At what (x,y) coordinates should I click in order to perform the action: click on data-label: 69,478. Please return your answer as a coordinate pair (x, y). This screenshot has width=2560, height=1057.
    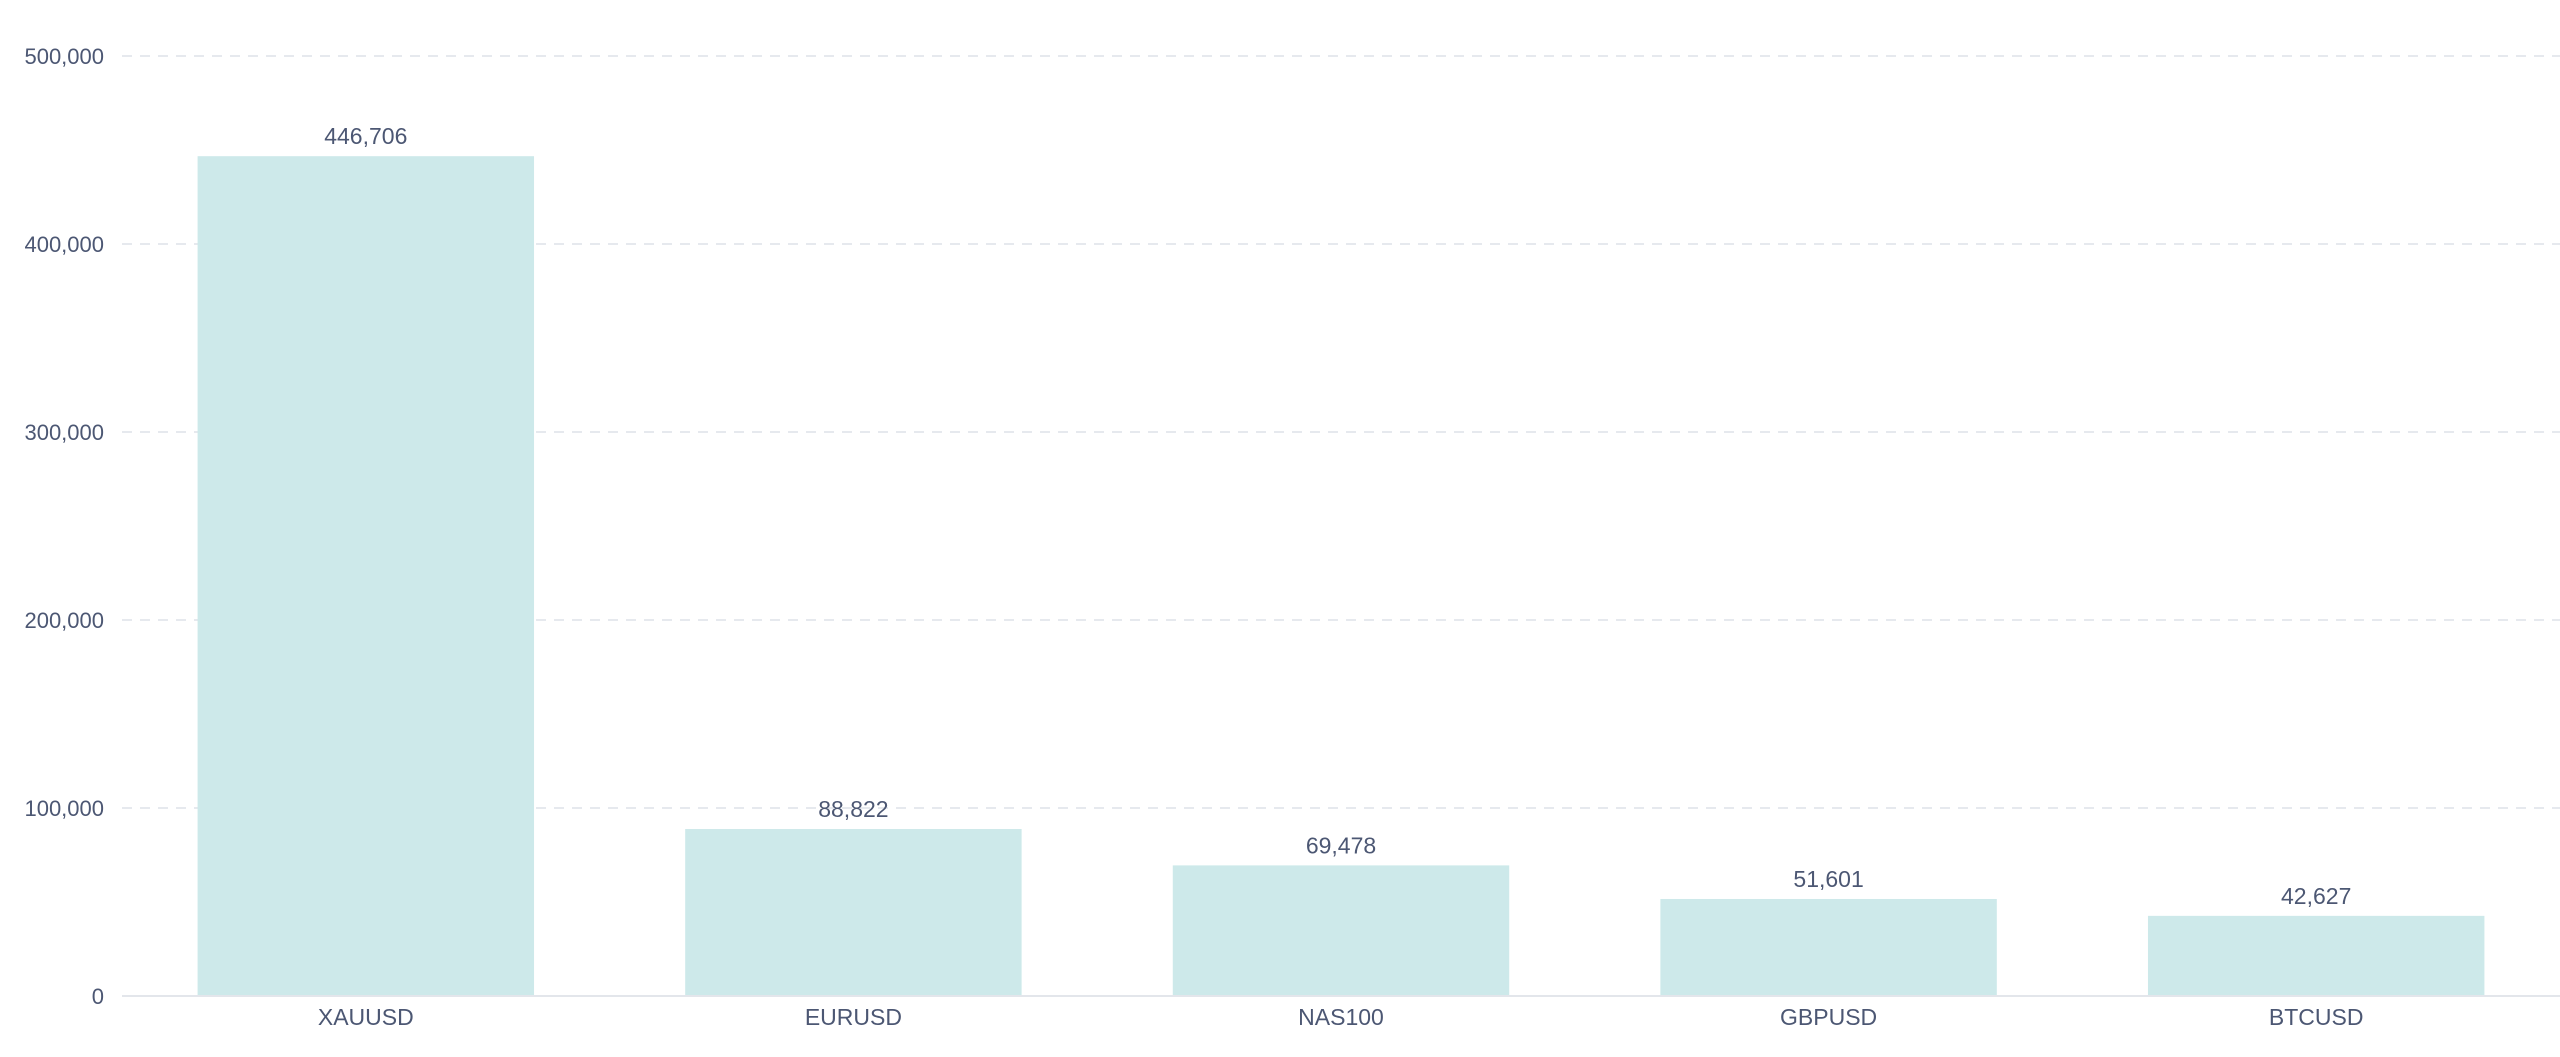
    Looking at the image, I should click on (1341, 845).